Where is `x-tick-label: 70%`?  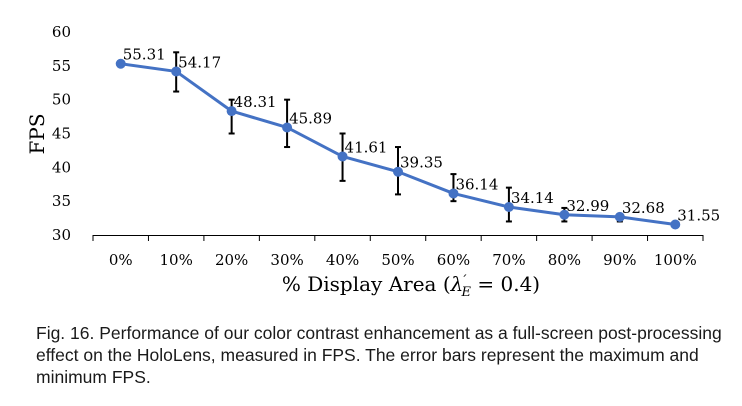 x-tick-label: 70% is located at coordinates (508, 260).